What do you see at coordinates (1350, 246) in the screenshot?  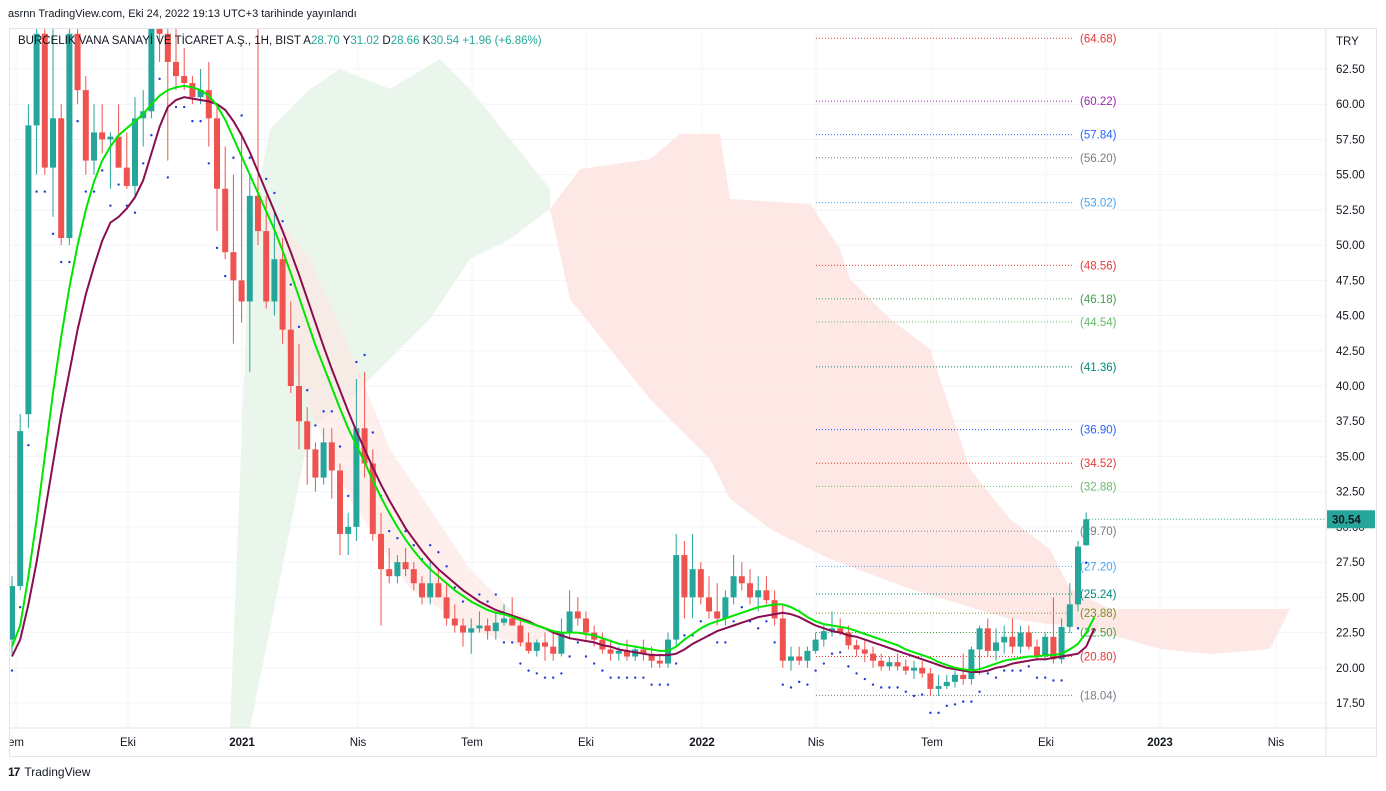 I see `price-tick-label: 50.00` at bounding box center [1350, 246].